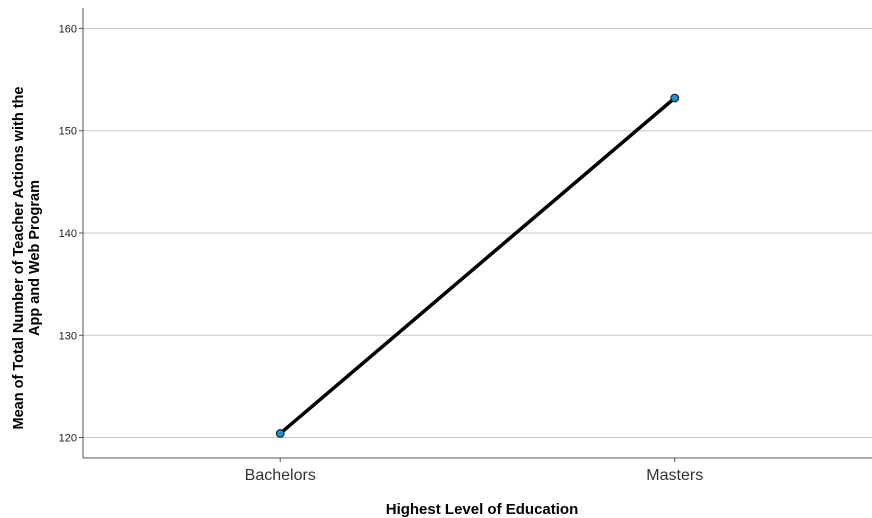 This screenshot has width=872, height=518. What do you see at coordinates (68, 234) in the screenshot?
I see `y-tick-label: 140` at bounding box center [68, 234].